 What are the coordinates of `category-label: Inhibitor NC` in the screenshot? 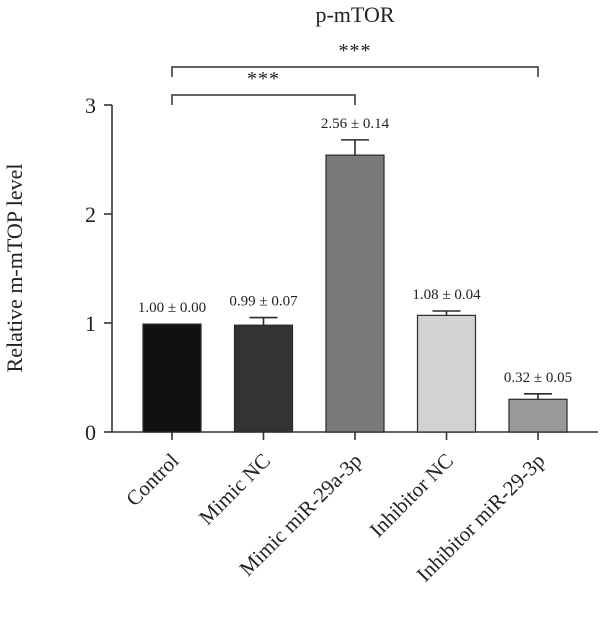 It's located at (411, 495).